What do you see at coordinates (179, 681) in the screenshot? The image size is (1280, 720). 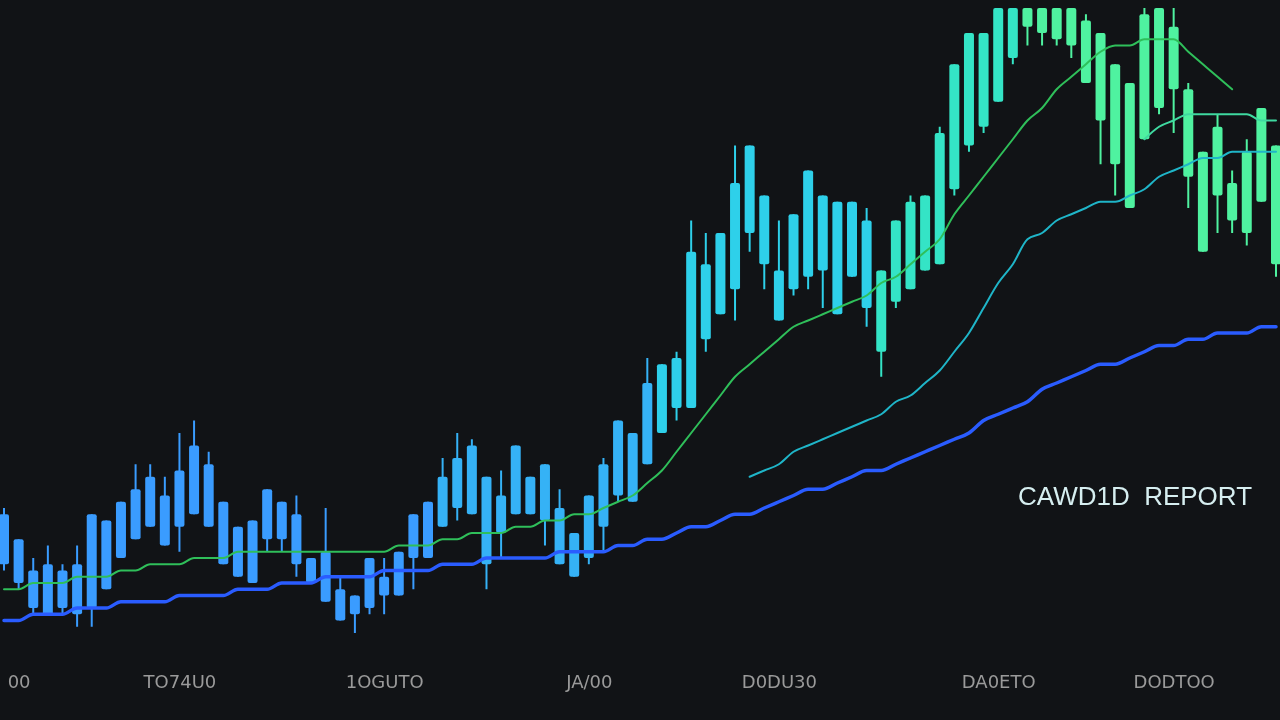 I see `x-tick-label: TO74U0` at bounding box center [179, 681].